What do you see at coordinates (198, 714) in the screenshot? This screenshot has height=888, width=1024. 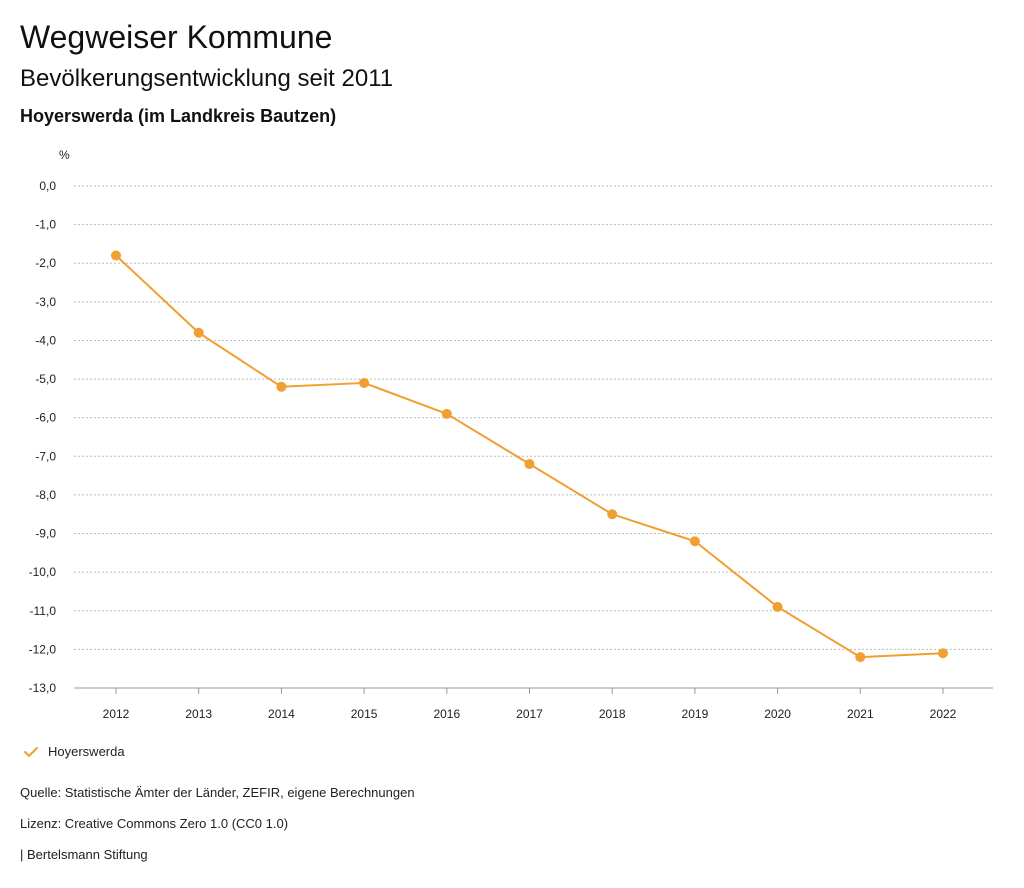 I see `x-tick-label: 2013` at bounding box center [198, 714].